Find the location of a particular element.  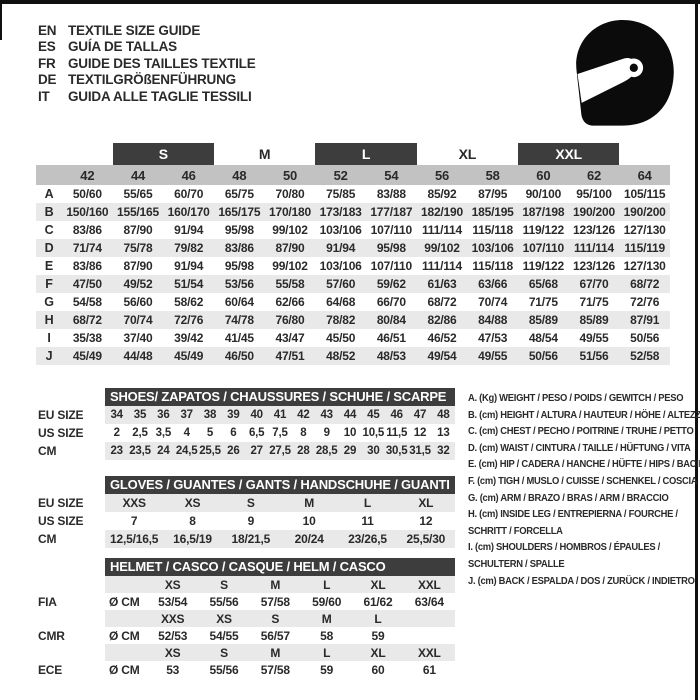

size-cell: 68/72 is located at coordinates (87, 320).